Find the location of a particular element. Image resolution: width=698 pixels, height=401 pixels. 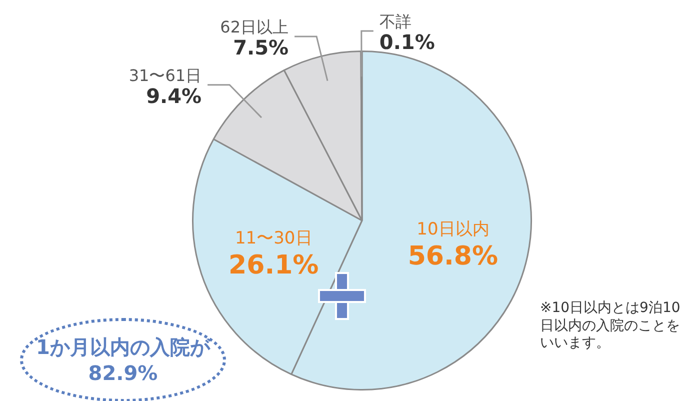

data-label: 7.5% is located at coordinates (261, 47).